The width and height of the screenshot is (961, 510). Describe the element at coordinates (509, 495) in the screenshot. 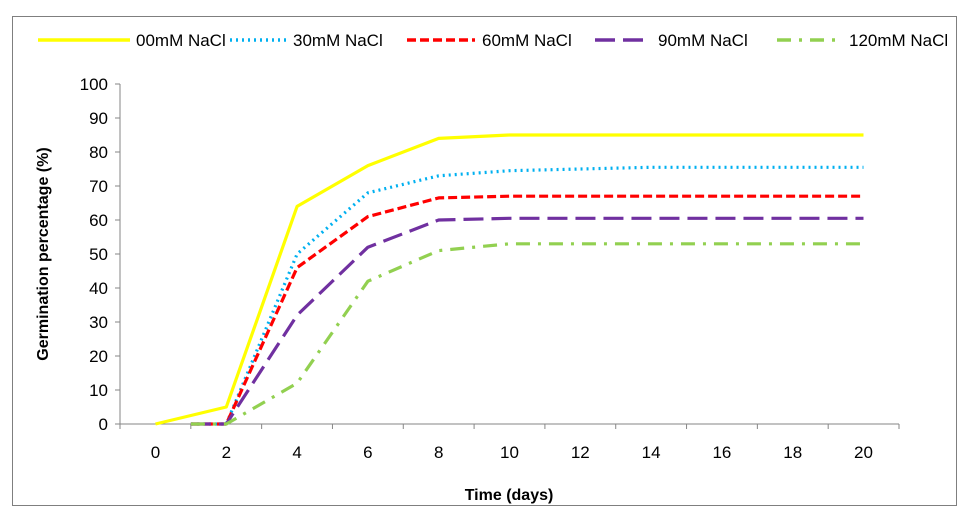

I see `x-axis-title: Time (days)` at that location.